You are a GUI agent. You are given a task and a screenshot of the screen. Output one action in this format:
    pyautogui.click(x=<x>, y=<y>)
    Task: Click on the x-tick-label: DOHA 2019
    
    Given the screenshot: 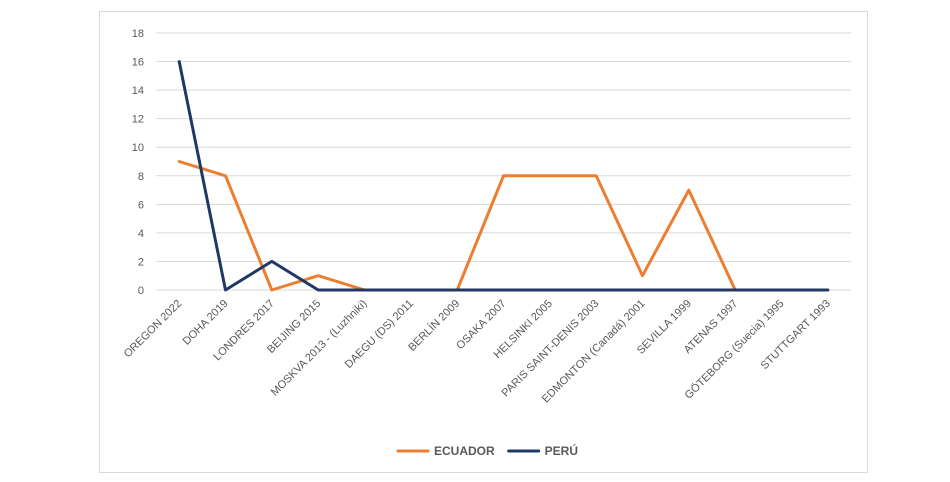 What is the action you would take?
    pyautogui.click(x=206, y=323)
    